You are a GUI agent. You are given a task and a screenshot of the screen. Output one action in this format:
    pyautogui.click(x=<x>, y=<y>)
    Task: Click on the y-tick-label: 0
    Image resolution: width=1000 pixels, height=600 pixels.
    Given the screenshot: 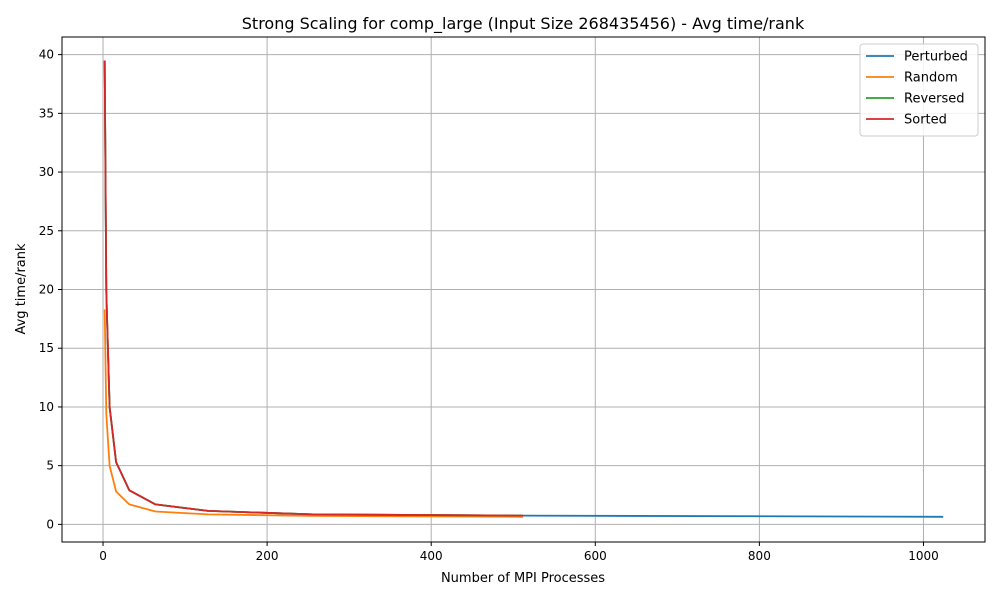 What is the action you would take?
    pyautogui.click(x=50, y=524)
    